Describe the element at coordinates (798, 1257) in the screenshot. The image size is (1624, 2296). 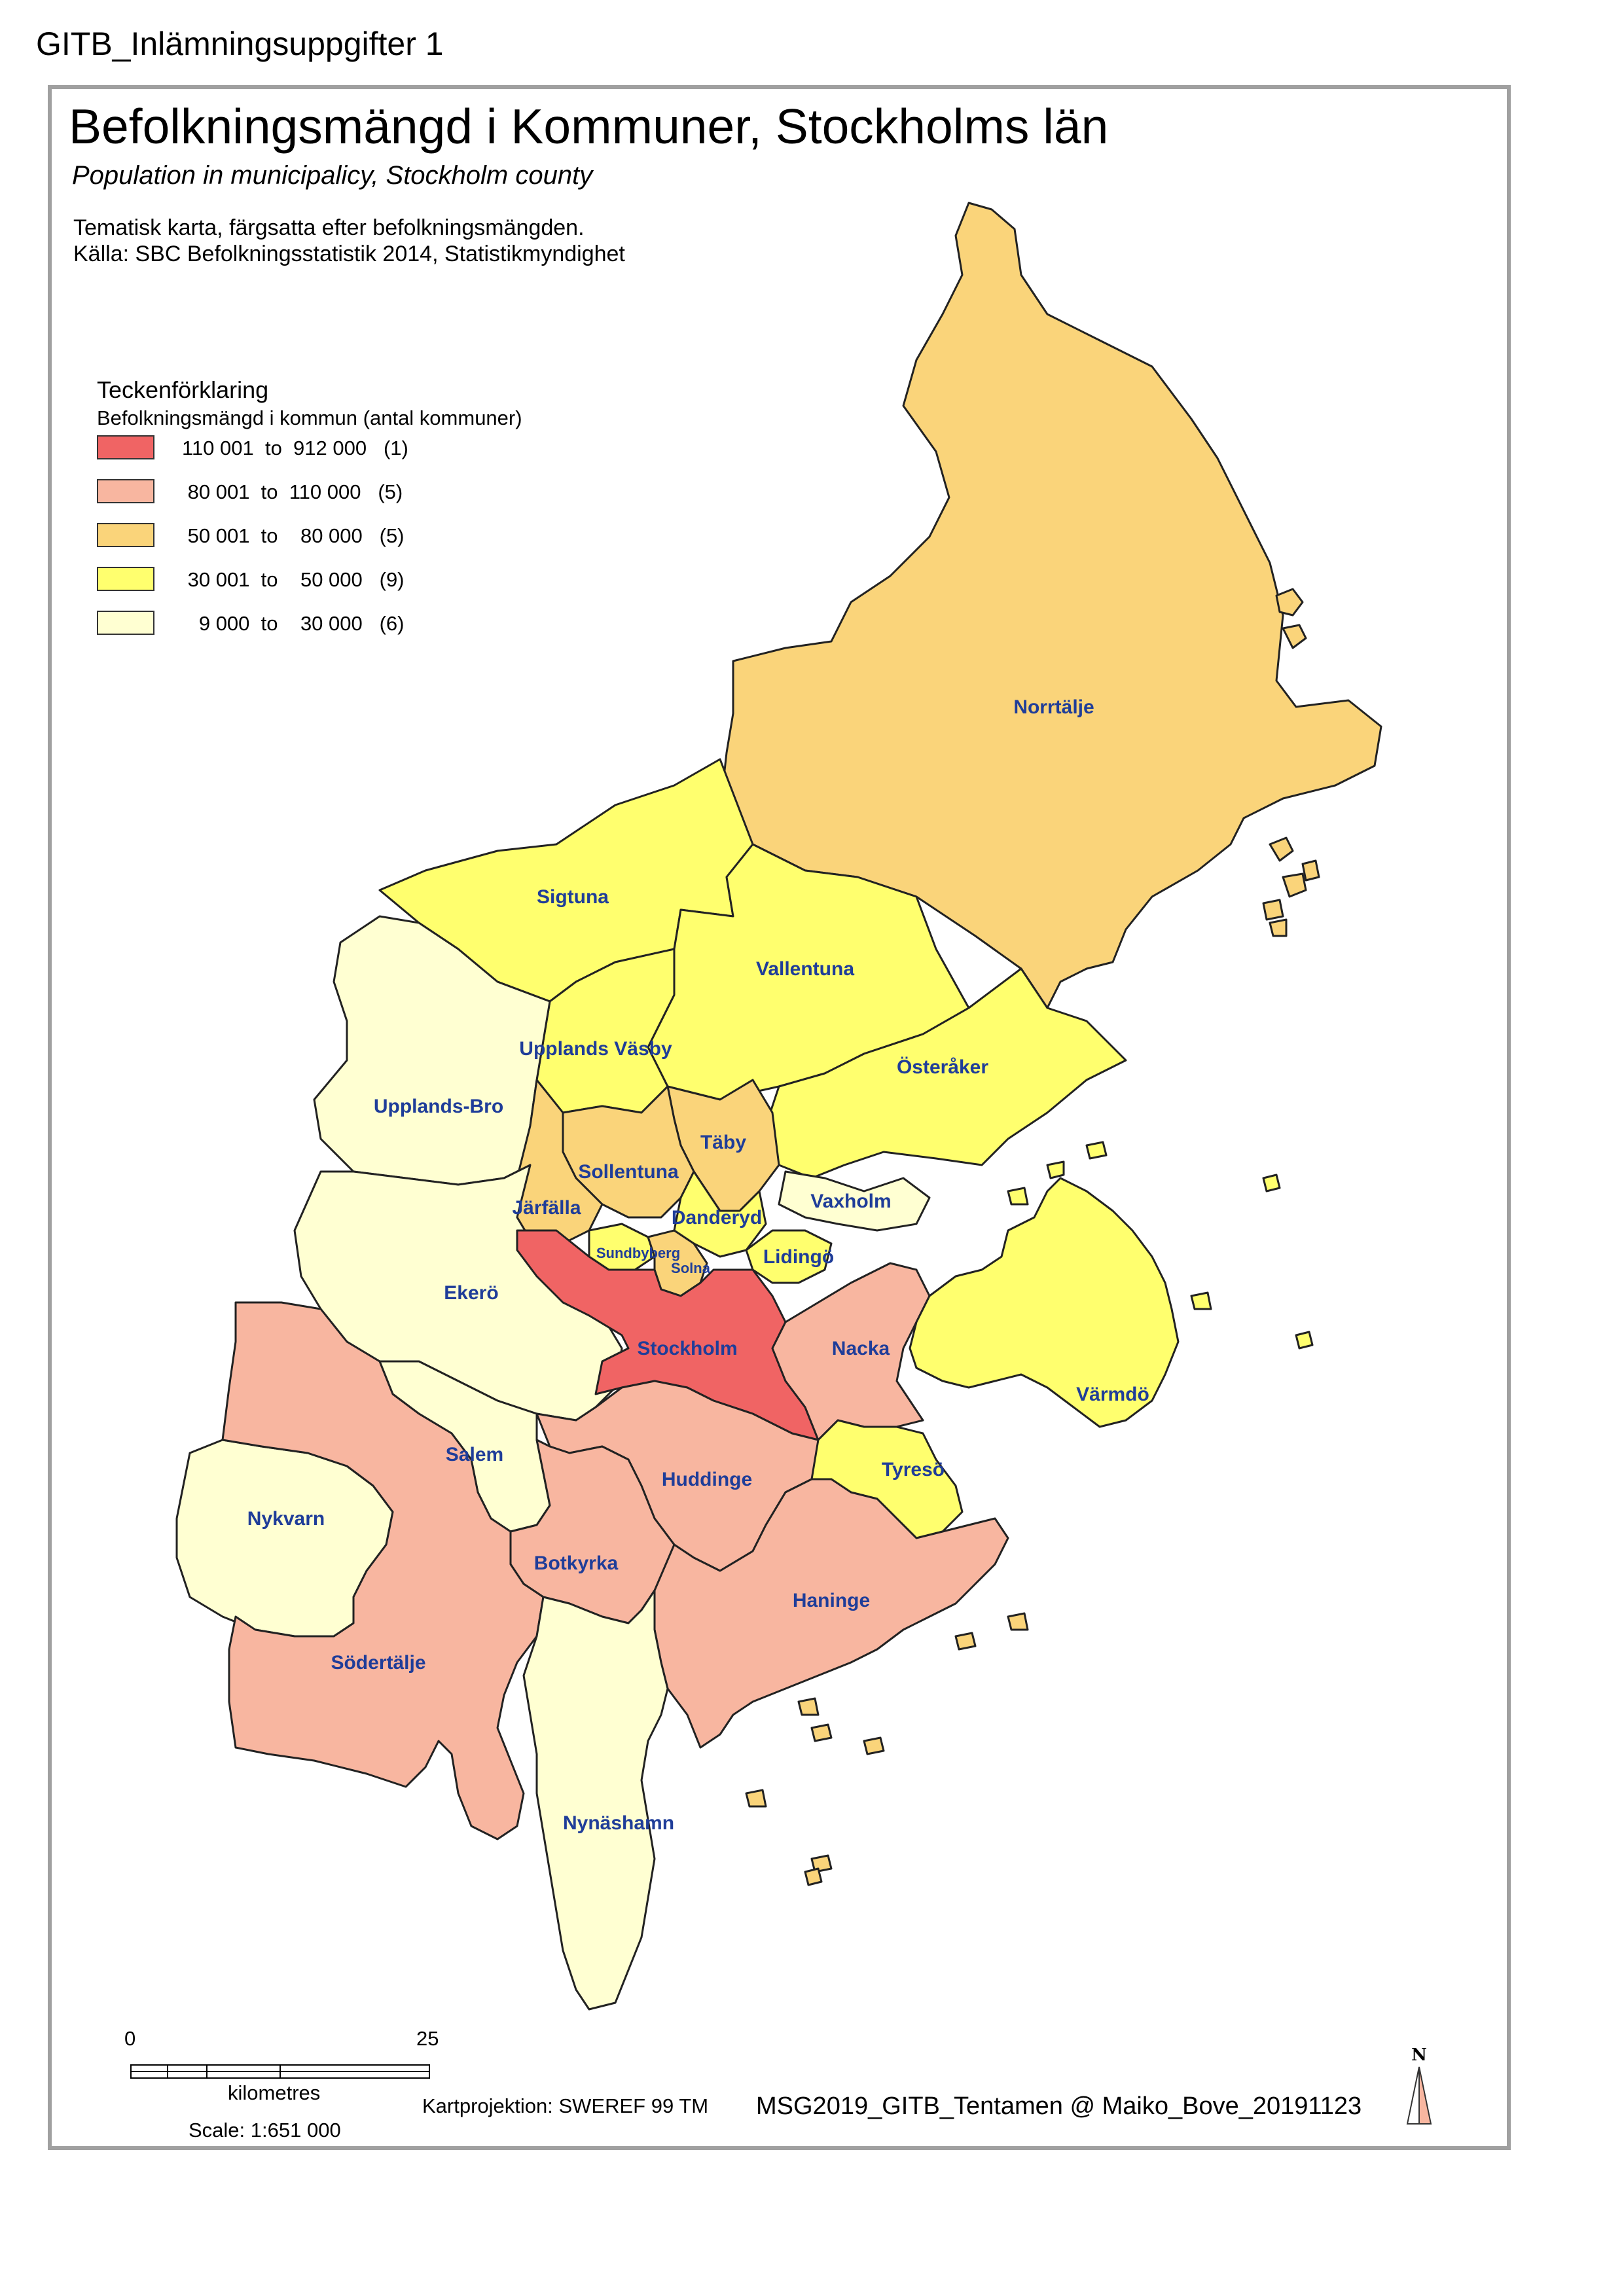
I see `label-lidingo: Lidingö` at that location.